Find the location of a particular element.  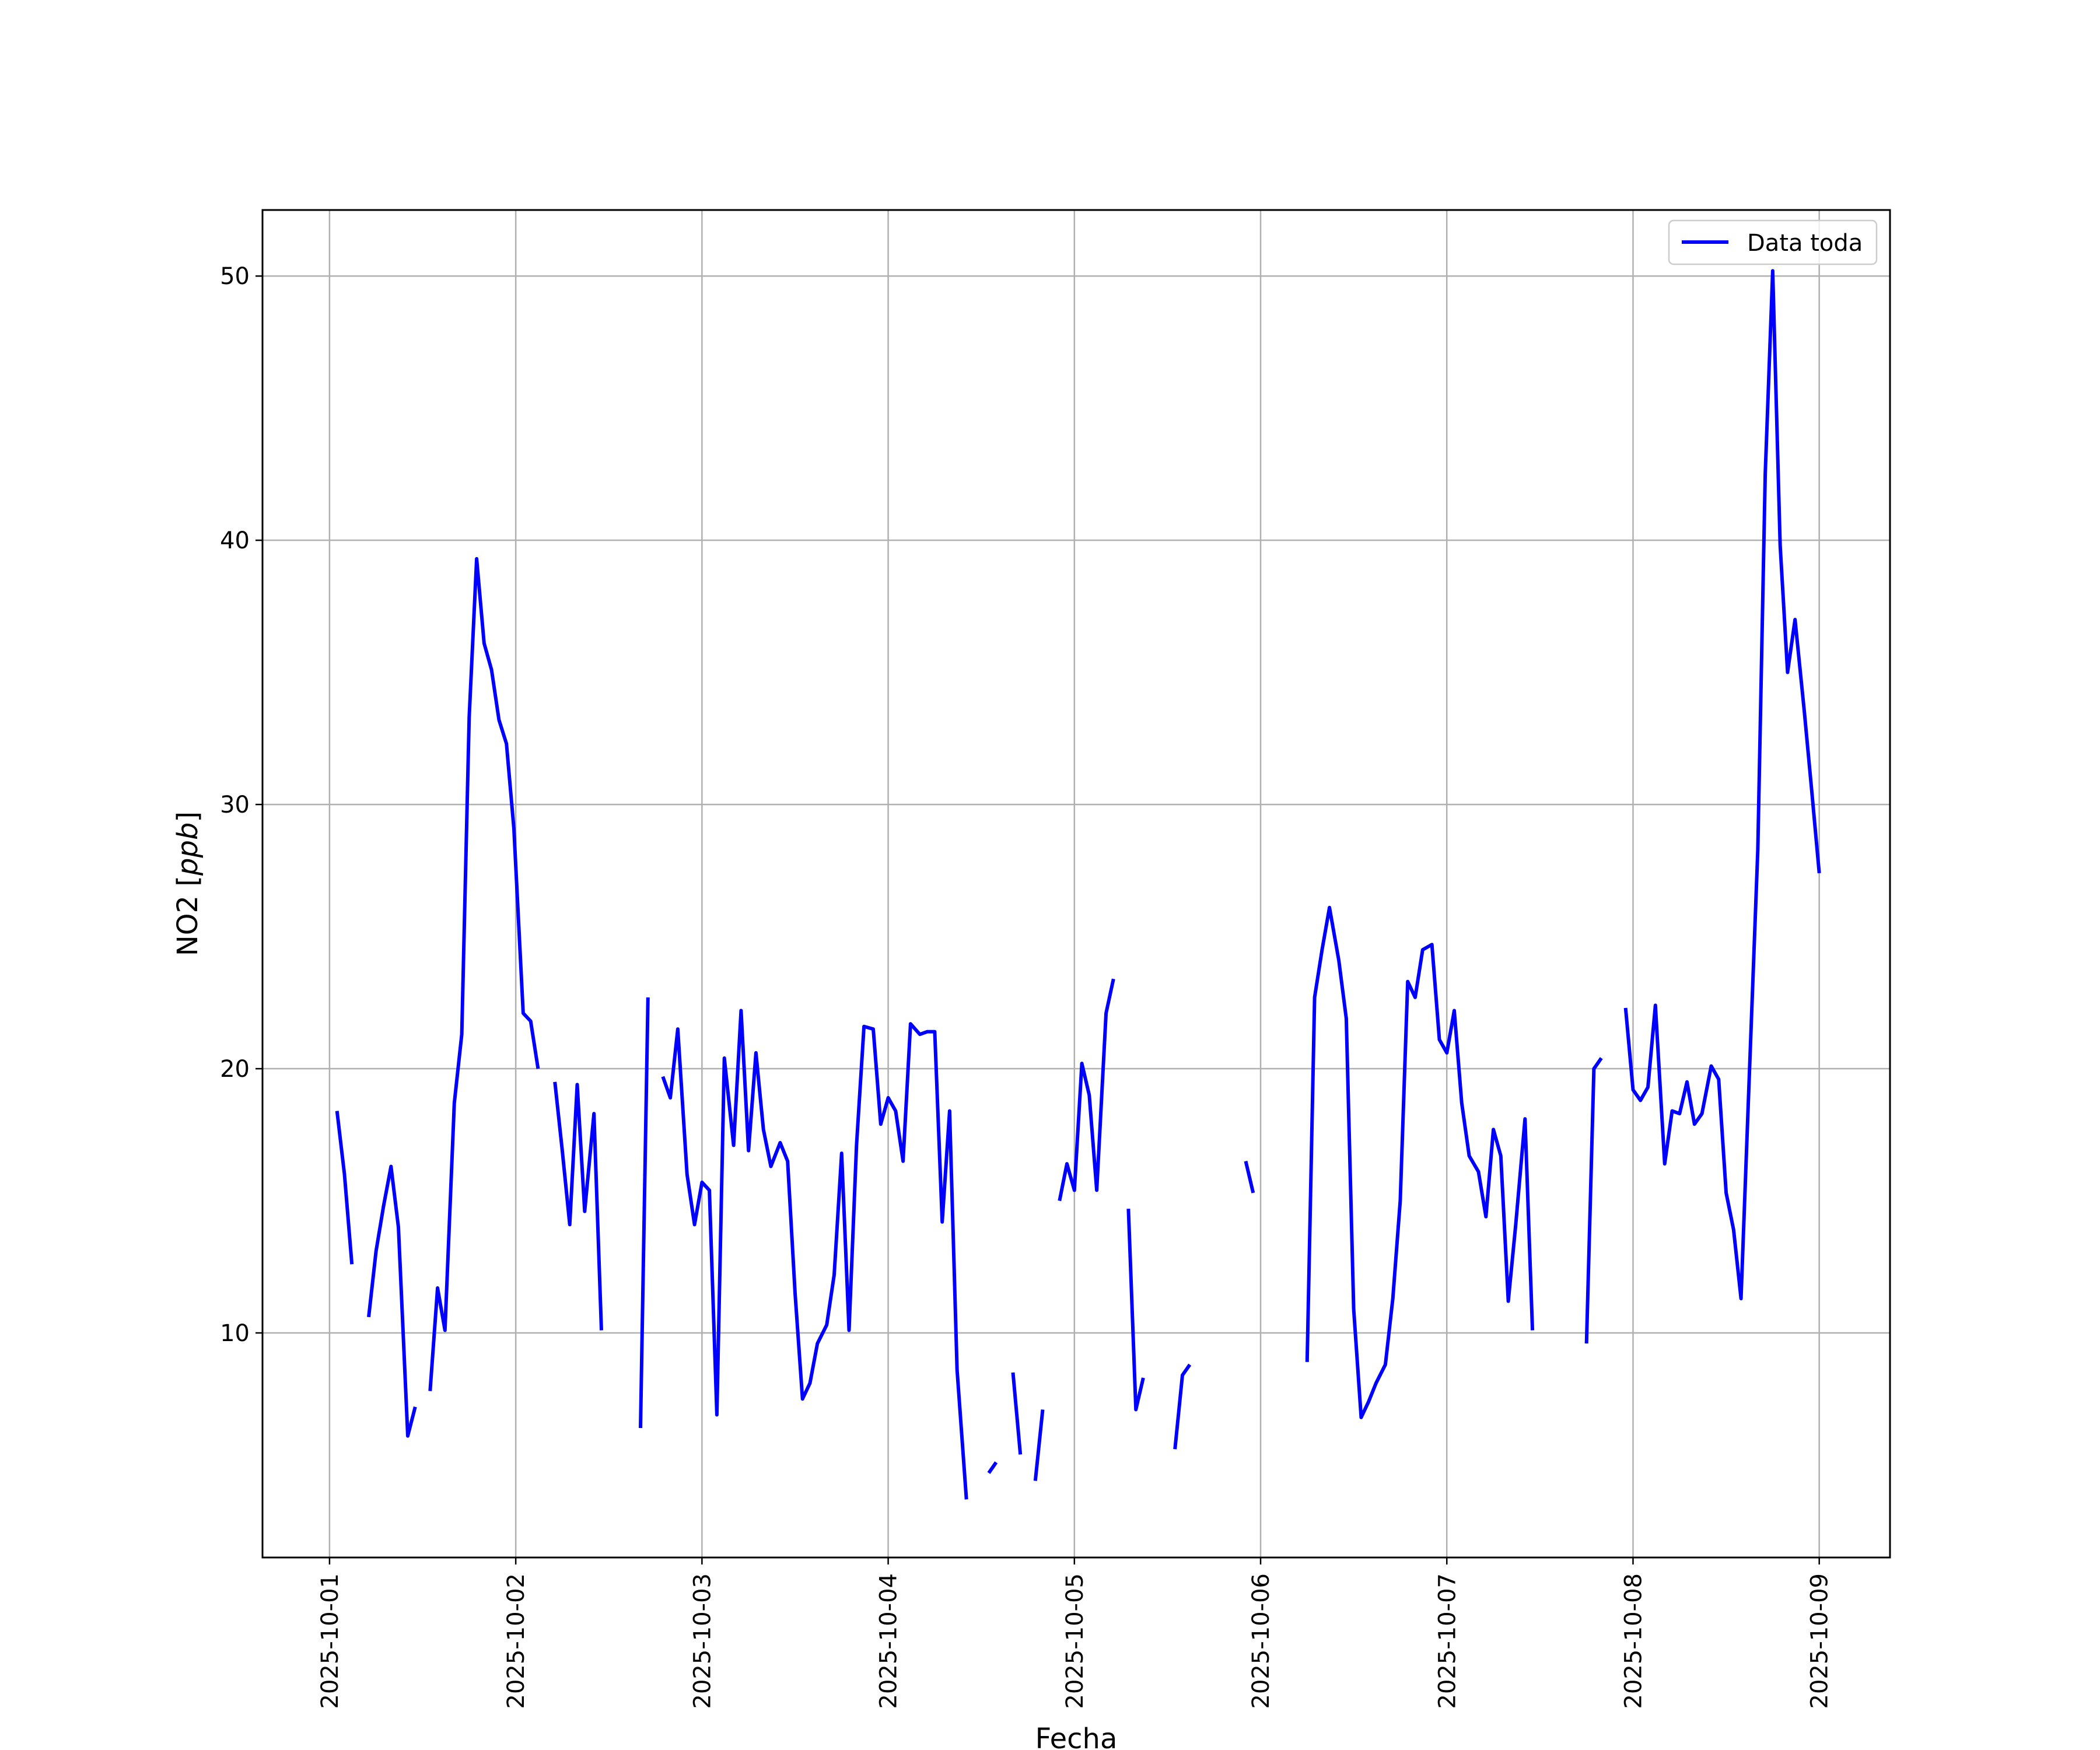

x-tick-label: 2025-10-04 is located at coordinates (889, 1641).